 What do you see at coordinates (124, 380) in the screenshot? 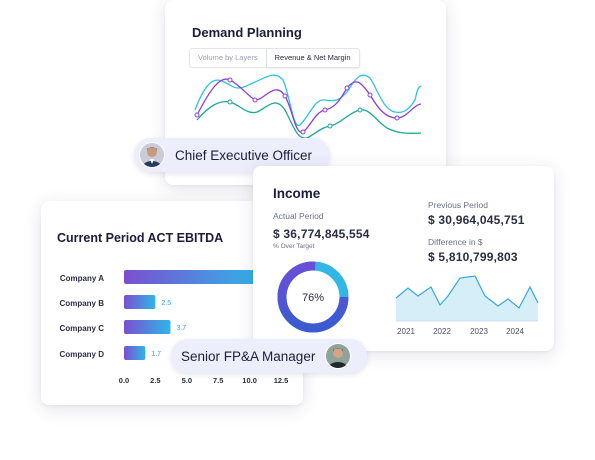
I see `ebitda-tick-label: 0.0` at bounding box center [124, 380].